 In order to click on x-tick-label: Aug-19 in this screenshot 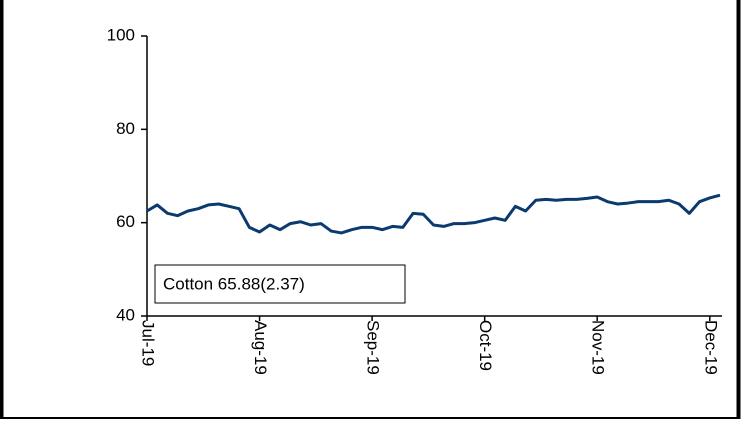, I will do `click(260, 347)`.